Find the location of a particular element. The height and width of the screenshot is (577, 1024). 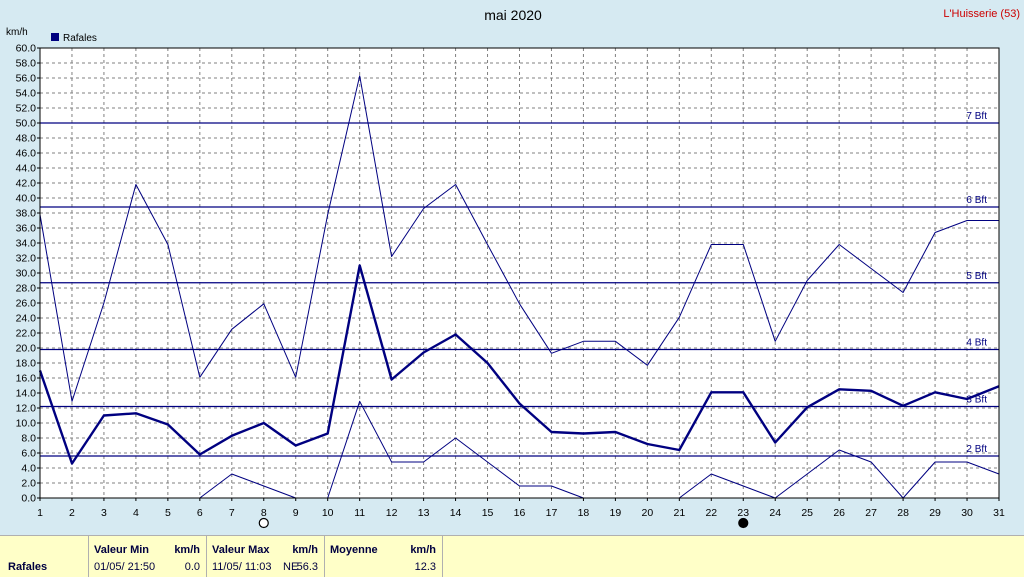

x-tick-label: 26 is located at coordinates (839, 513).